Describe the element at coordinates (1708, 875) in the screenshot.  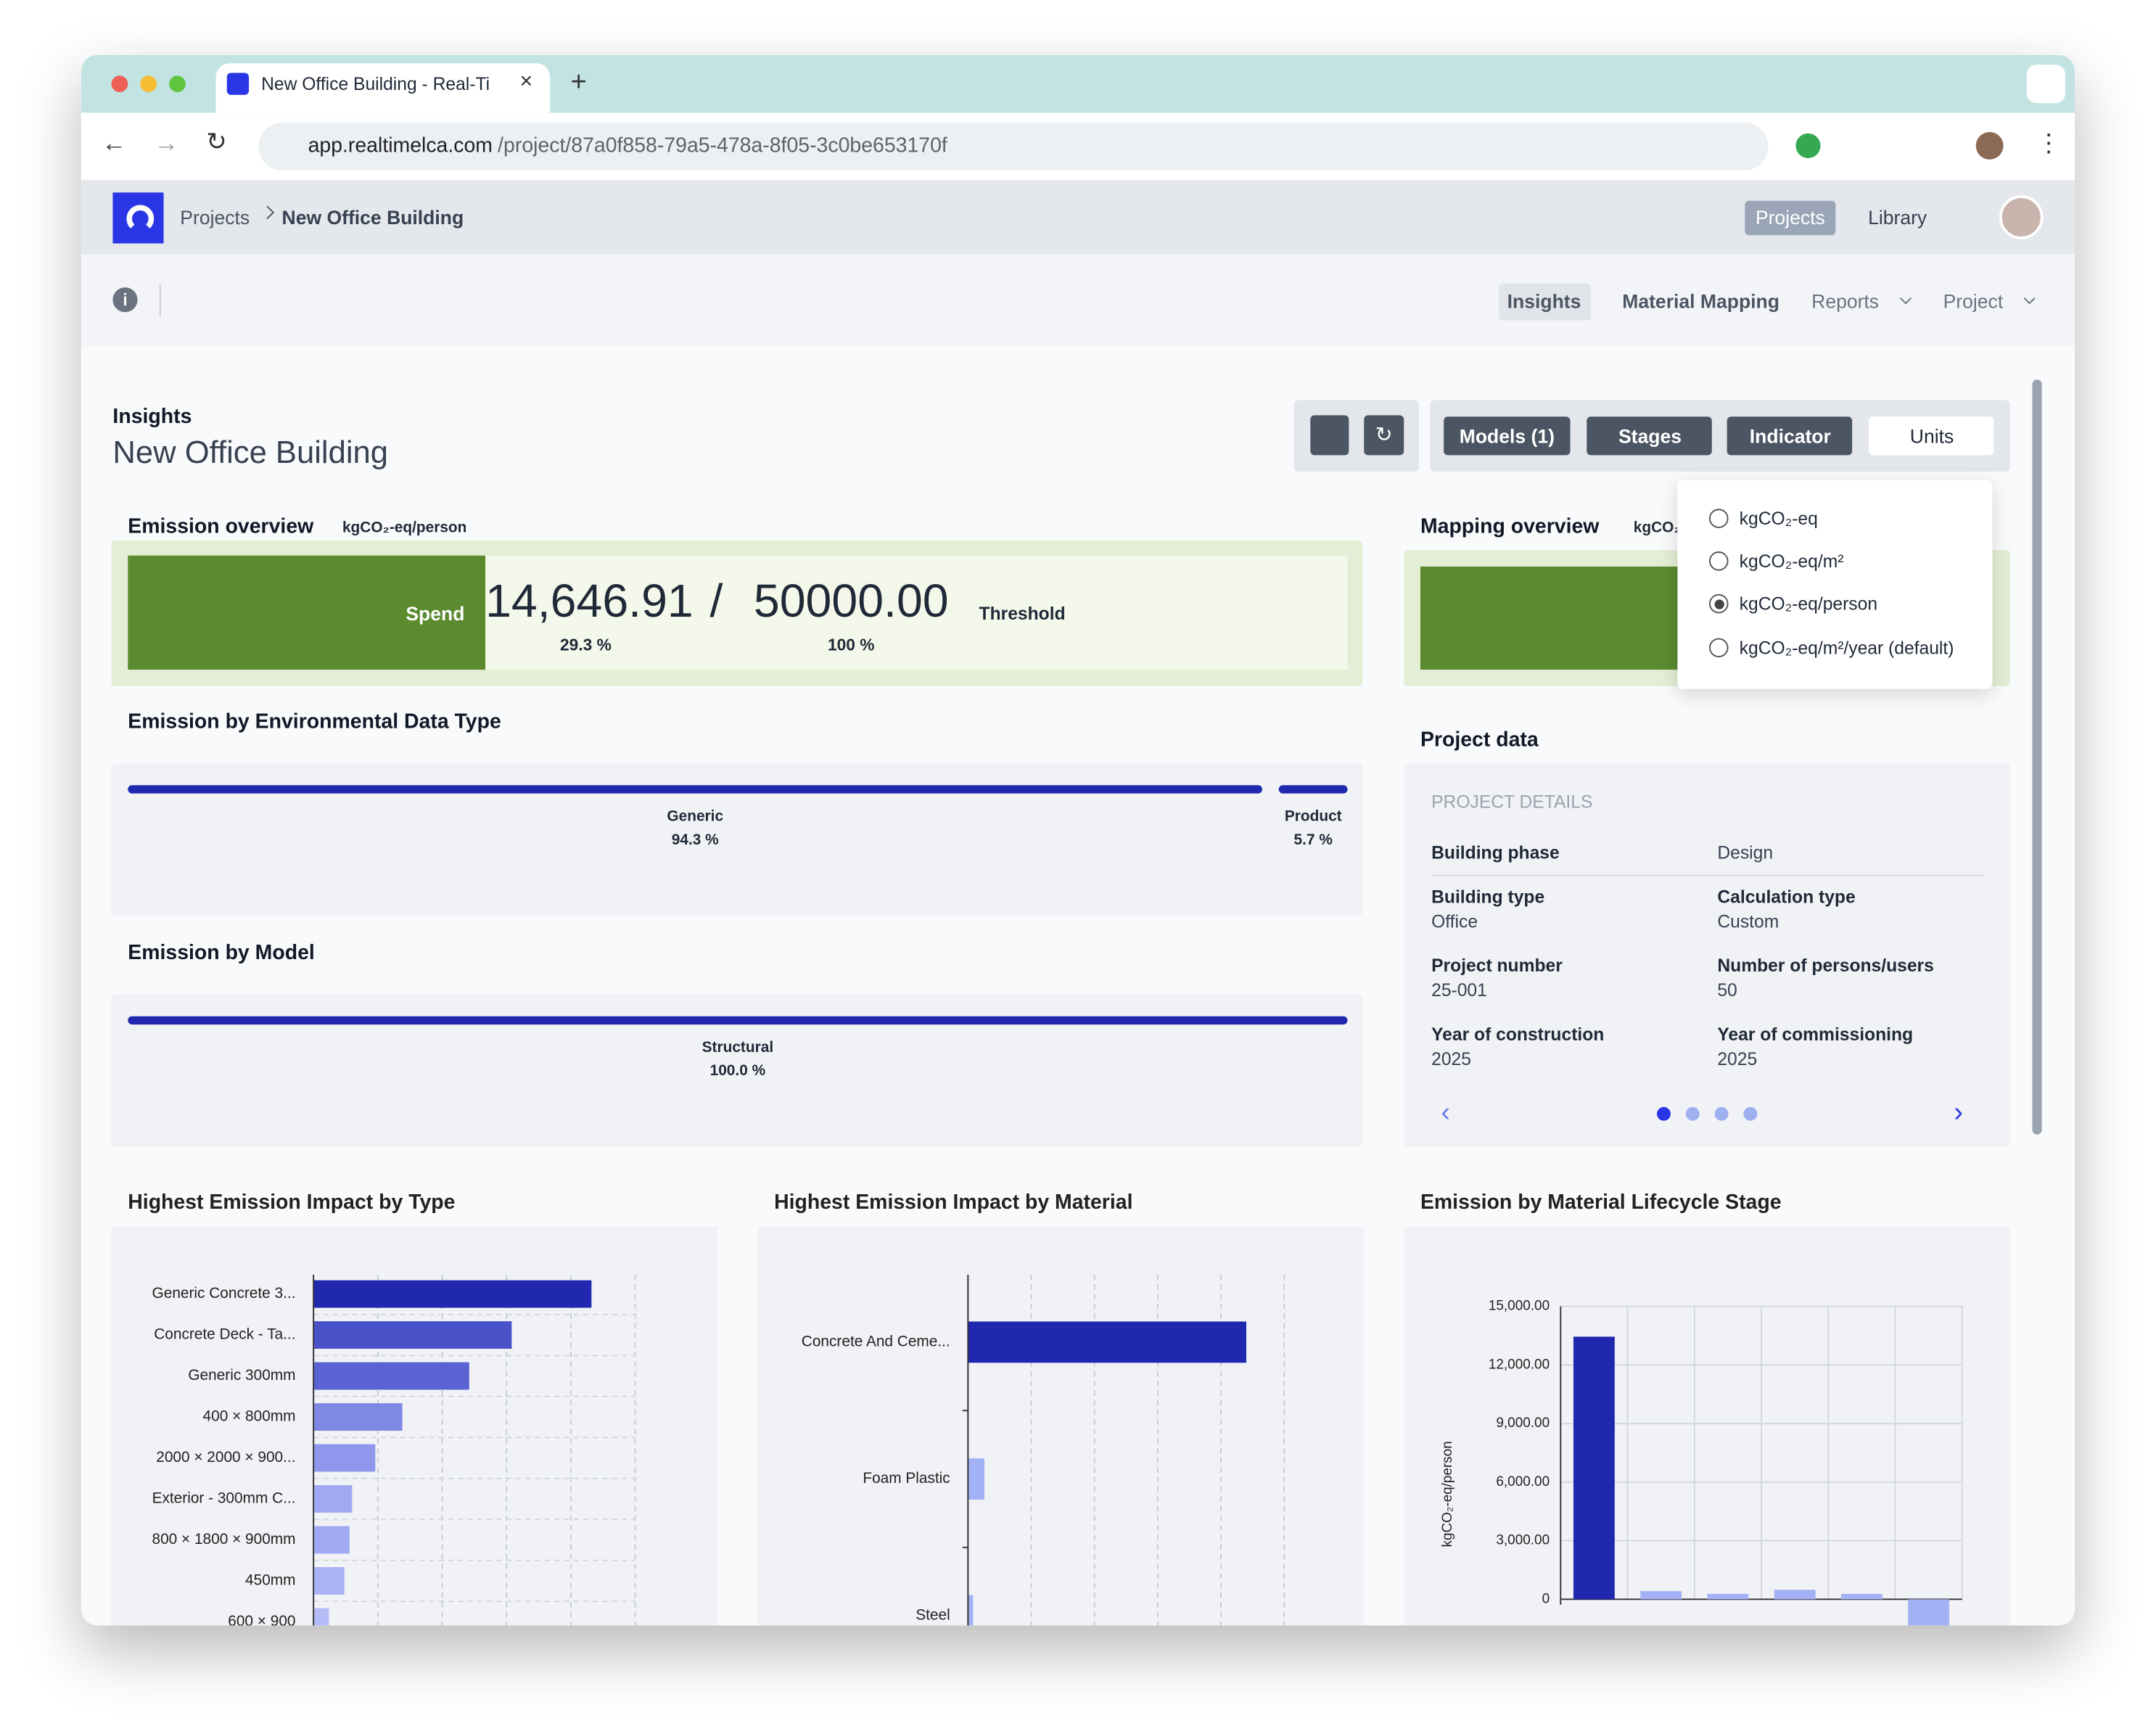
I see `divider` at that location.